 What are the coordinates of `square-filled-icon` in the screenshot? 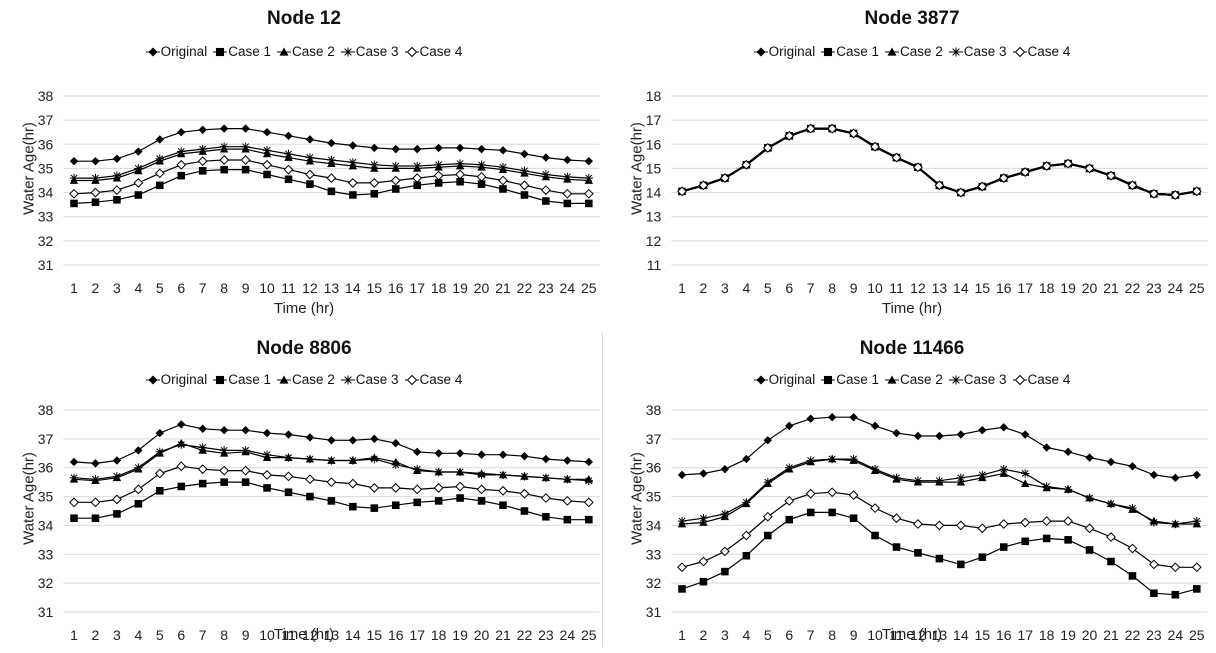 It's located at (828, 52).